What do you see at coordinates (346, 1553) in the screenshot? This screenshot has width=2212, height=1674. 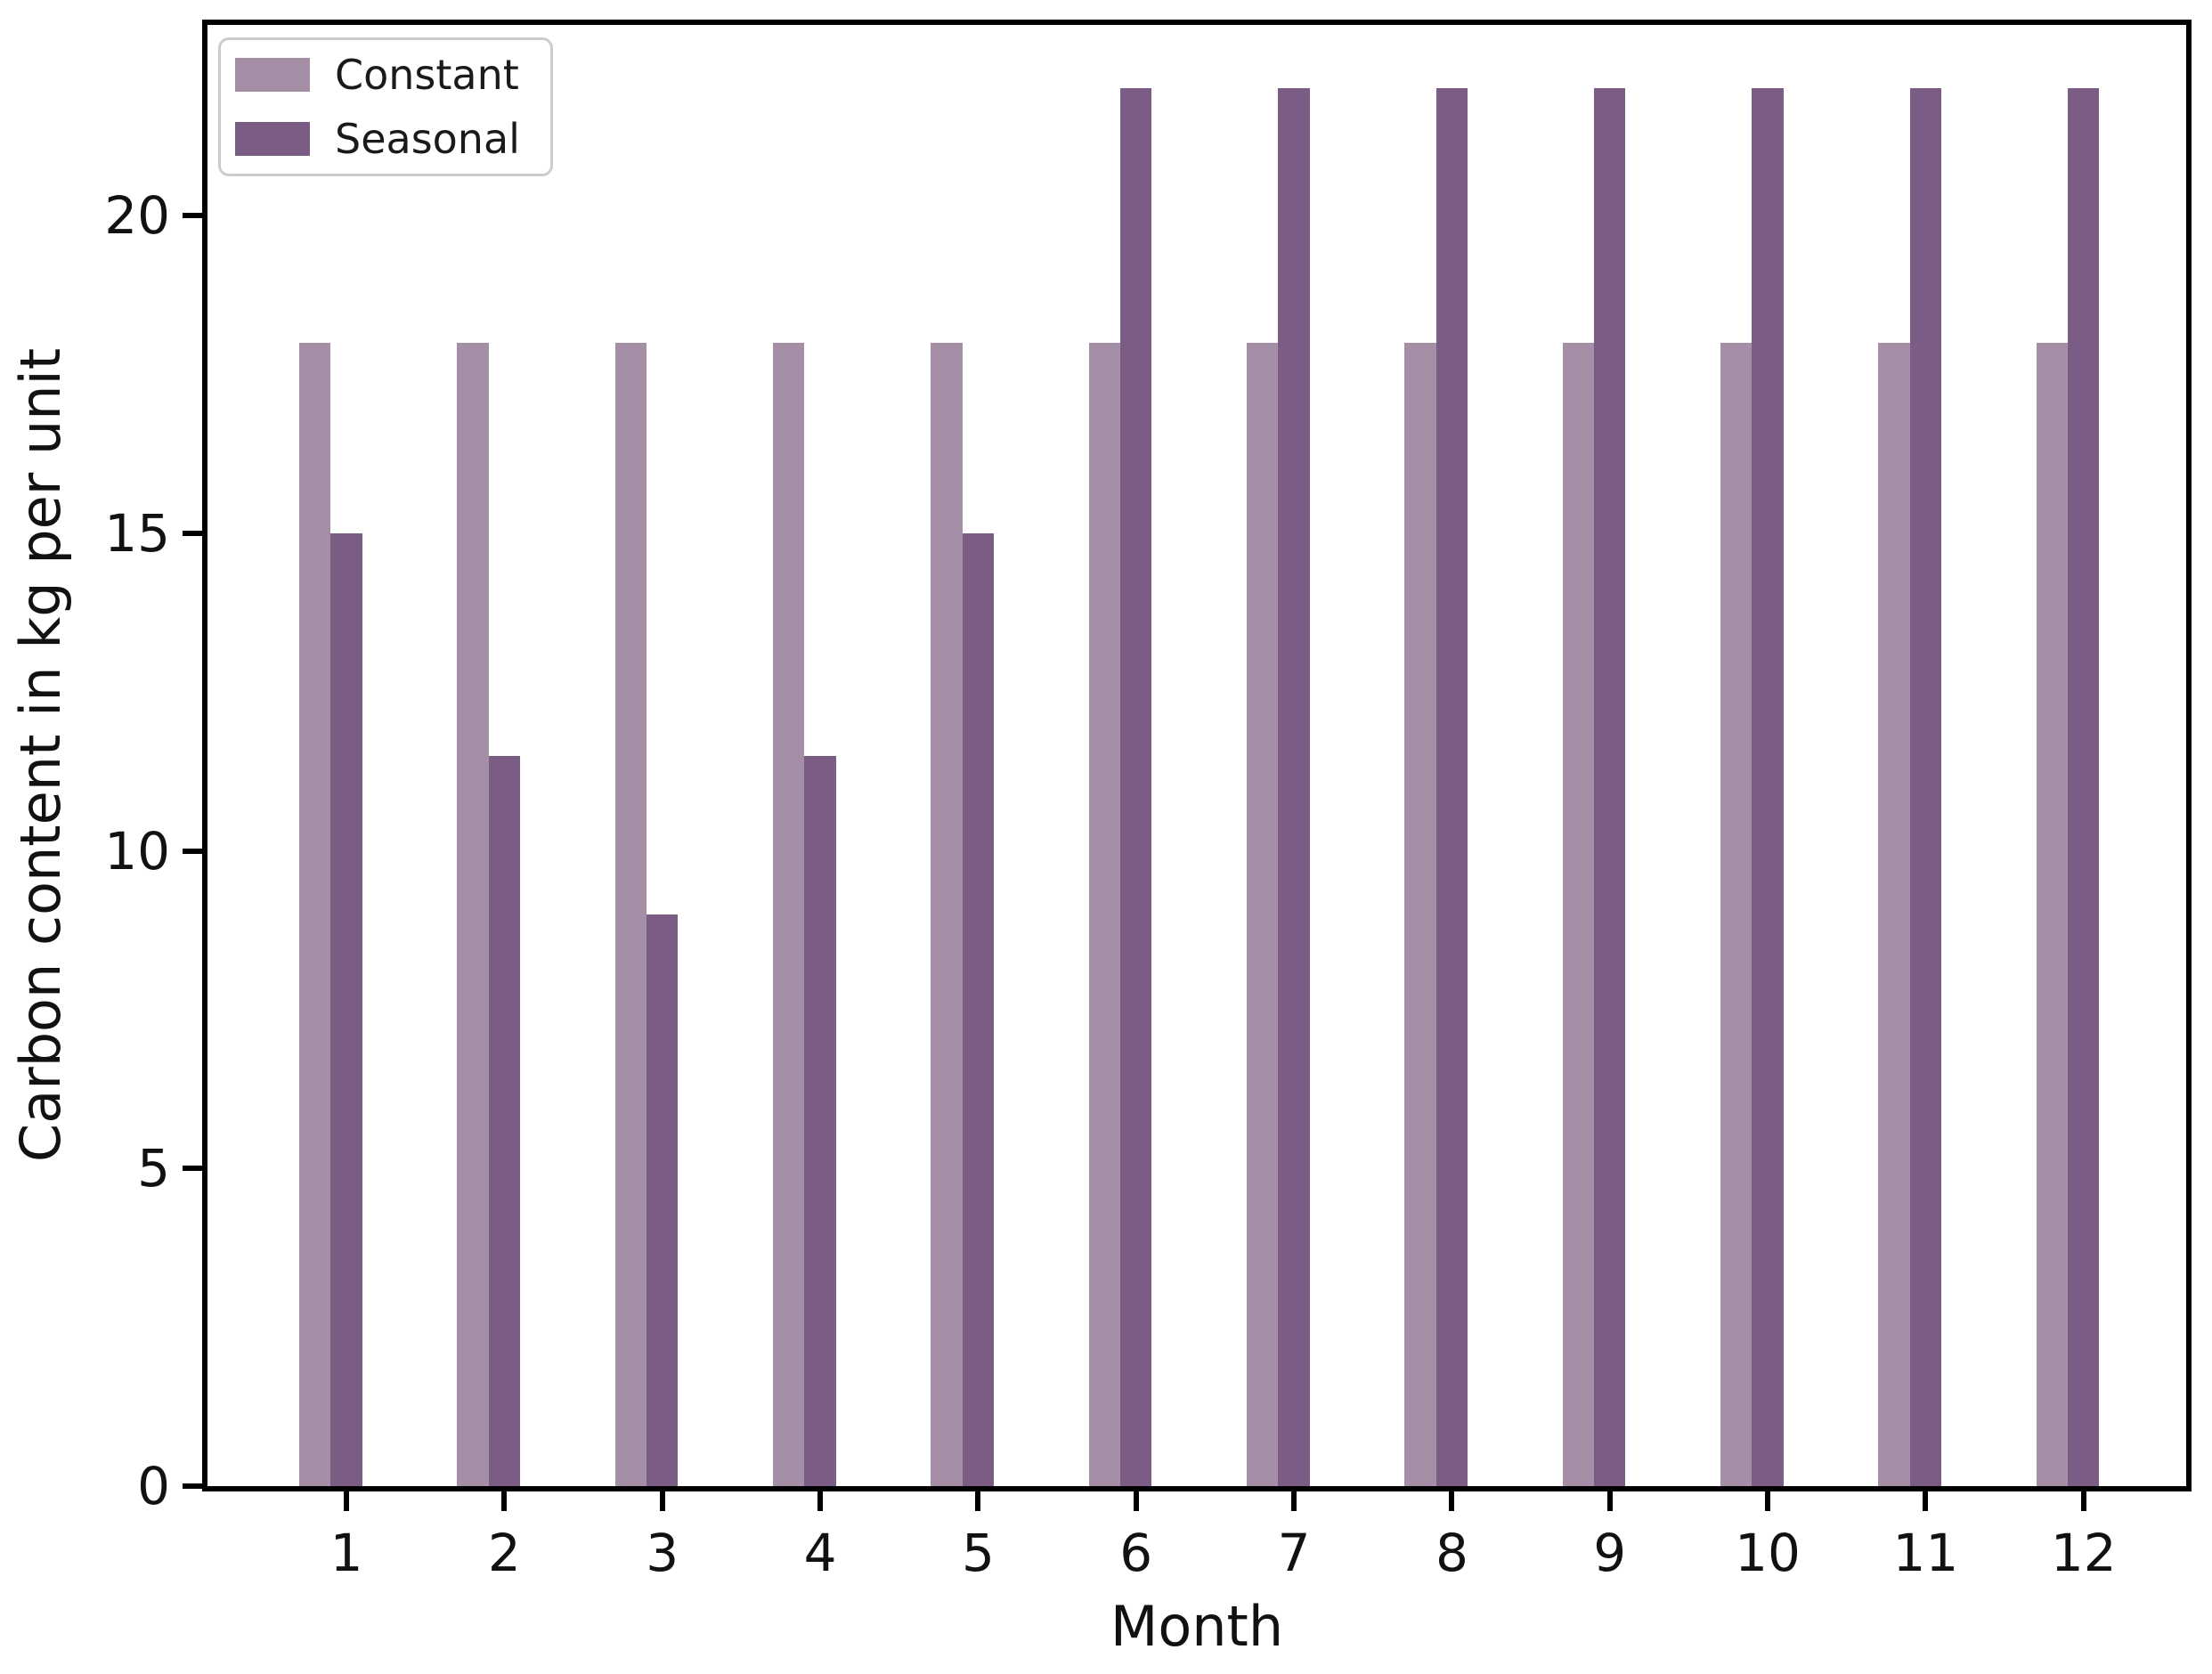 I see `x-tick-label: 1` at bounding box center [346, 1553].